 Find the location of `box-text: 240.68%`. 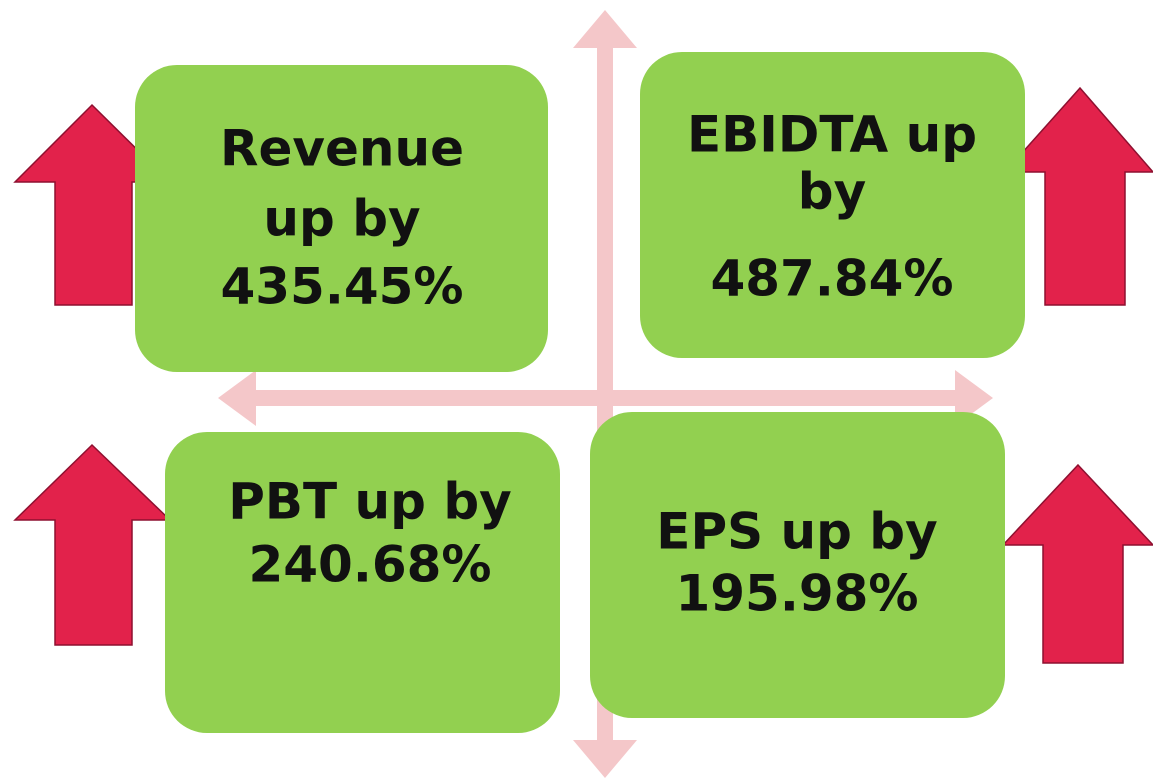

box-text: 240.68% is located at coordinates (369, 565).